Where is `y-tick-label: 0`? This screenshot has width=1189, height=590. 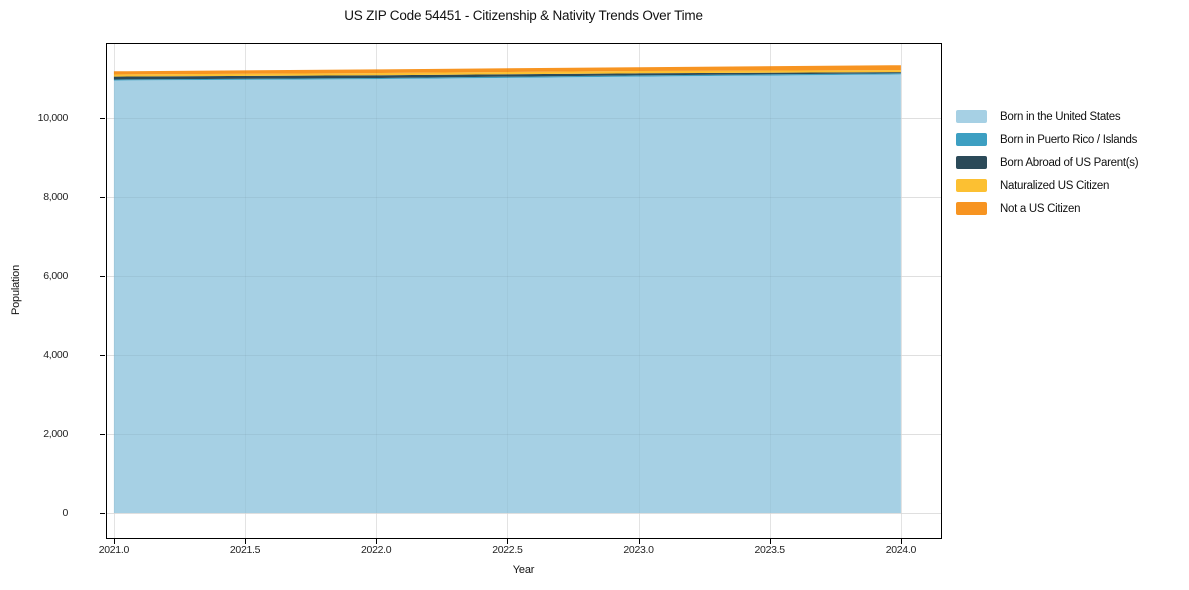
y-tick-label: 0 is located at coordinates (65, 512).